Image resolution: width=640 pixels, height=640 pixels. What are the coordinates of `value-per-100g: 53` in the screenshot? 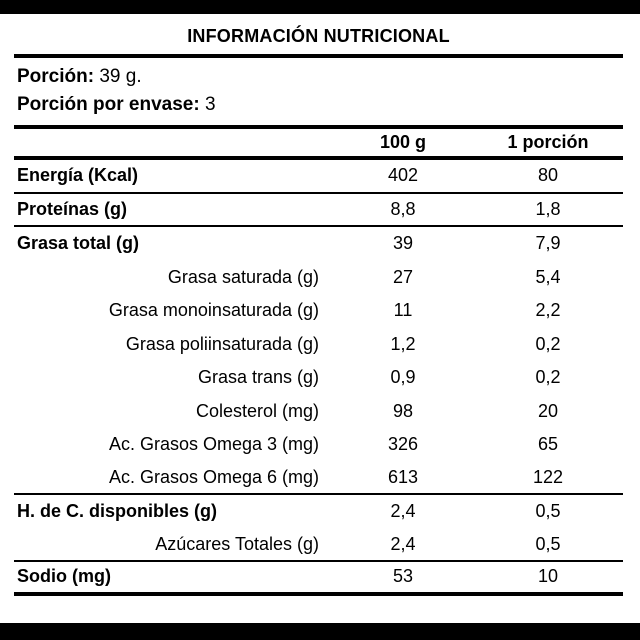 It's located at (403, 576).